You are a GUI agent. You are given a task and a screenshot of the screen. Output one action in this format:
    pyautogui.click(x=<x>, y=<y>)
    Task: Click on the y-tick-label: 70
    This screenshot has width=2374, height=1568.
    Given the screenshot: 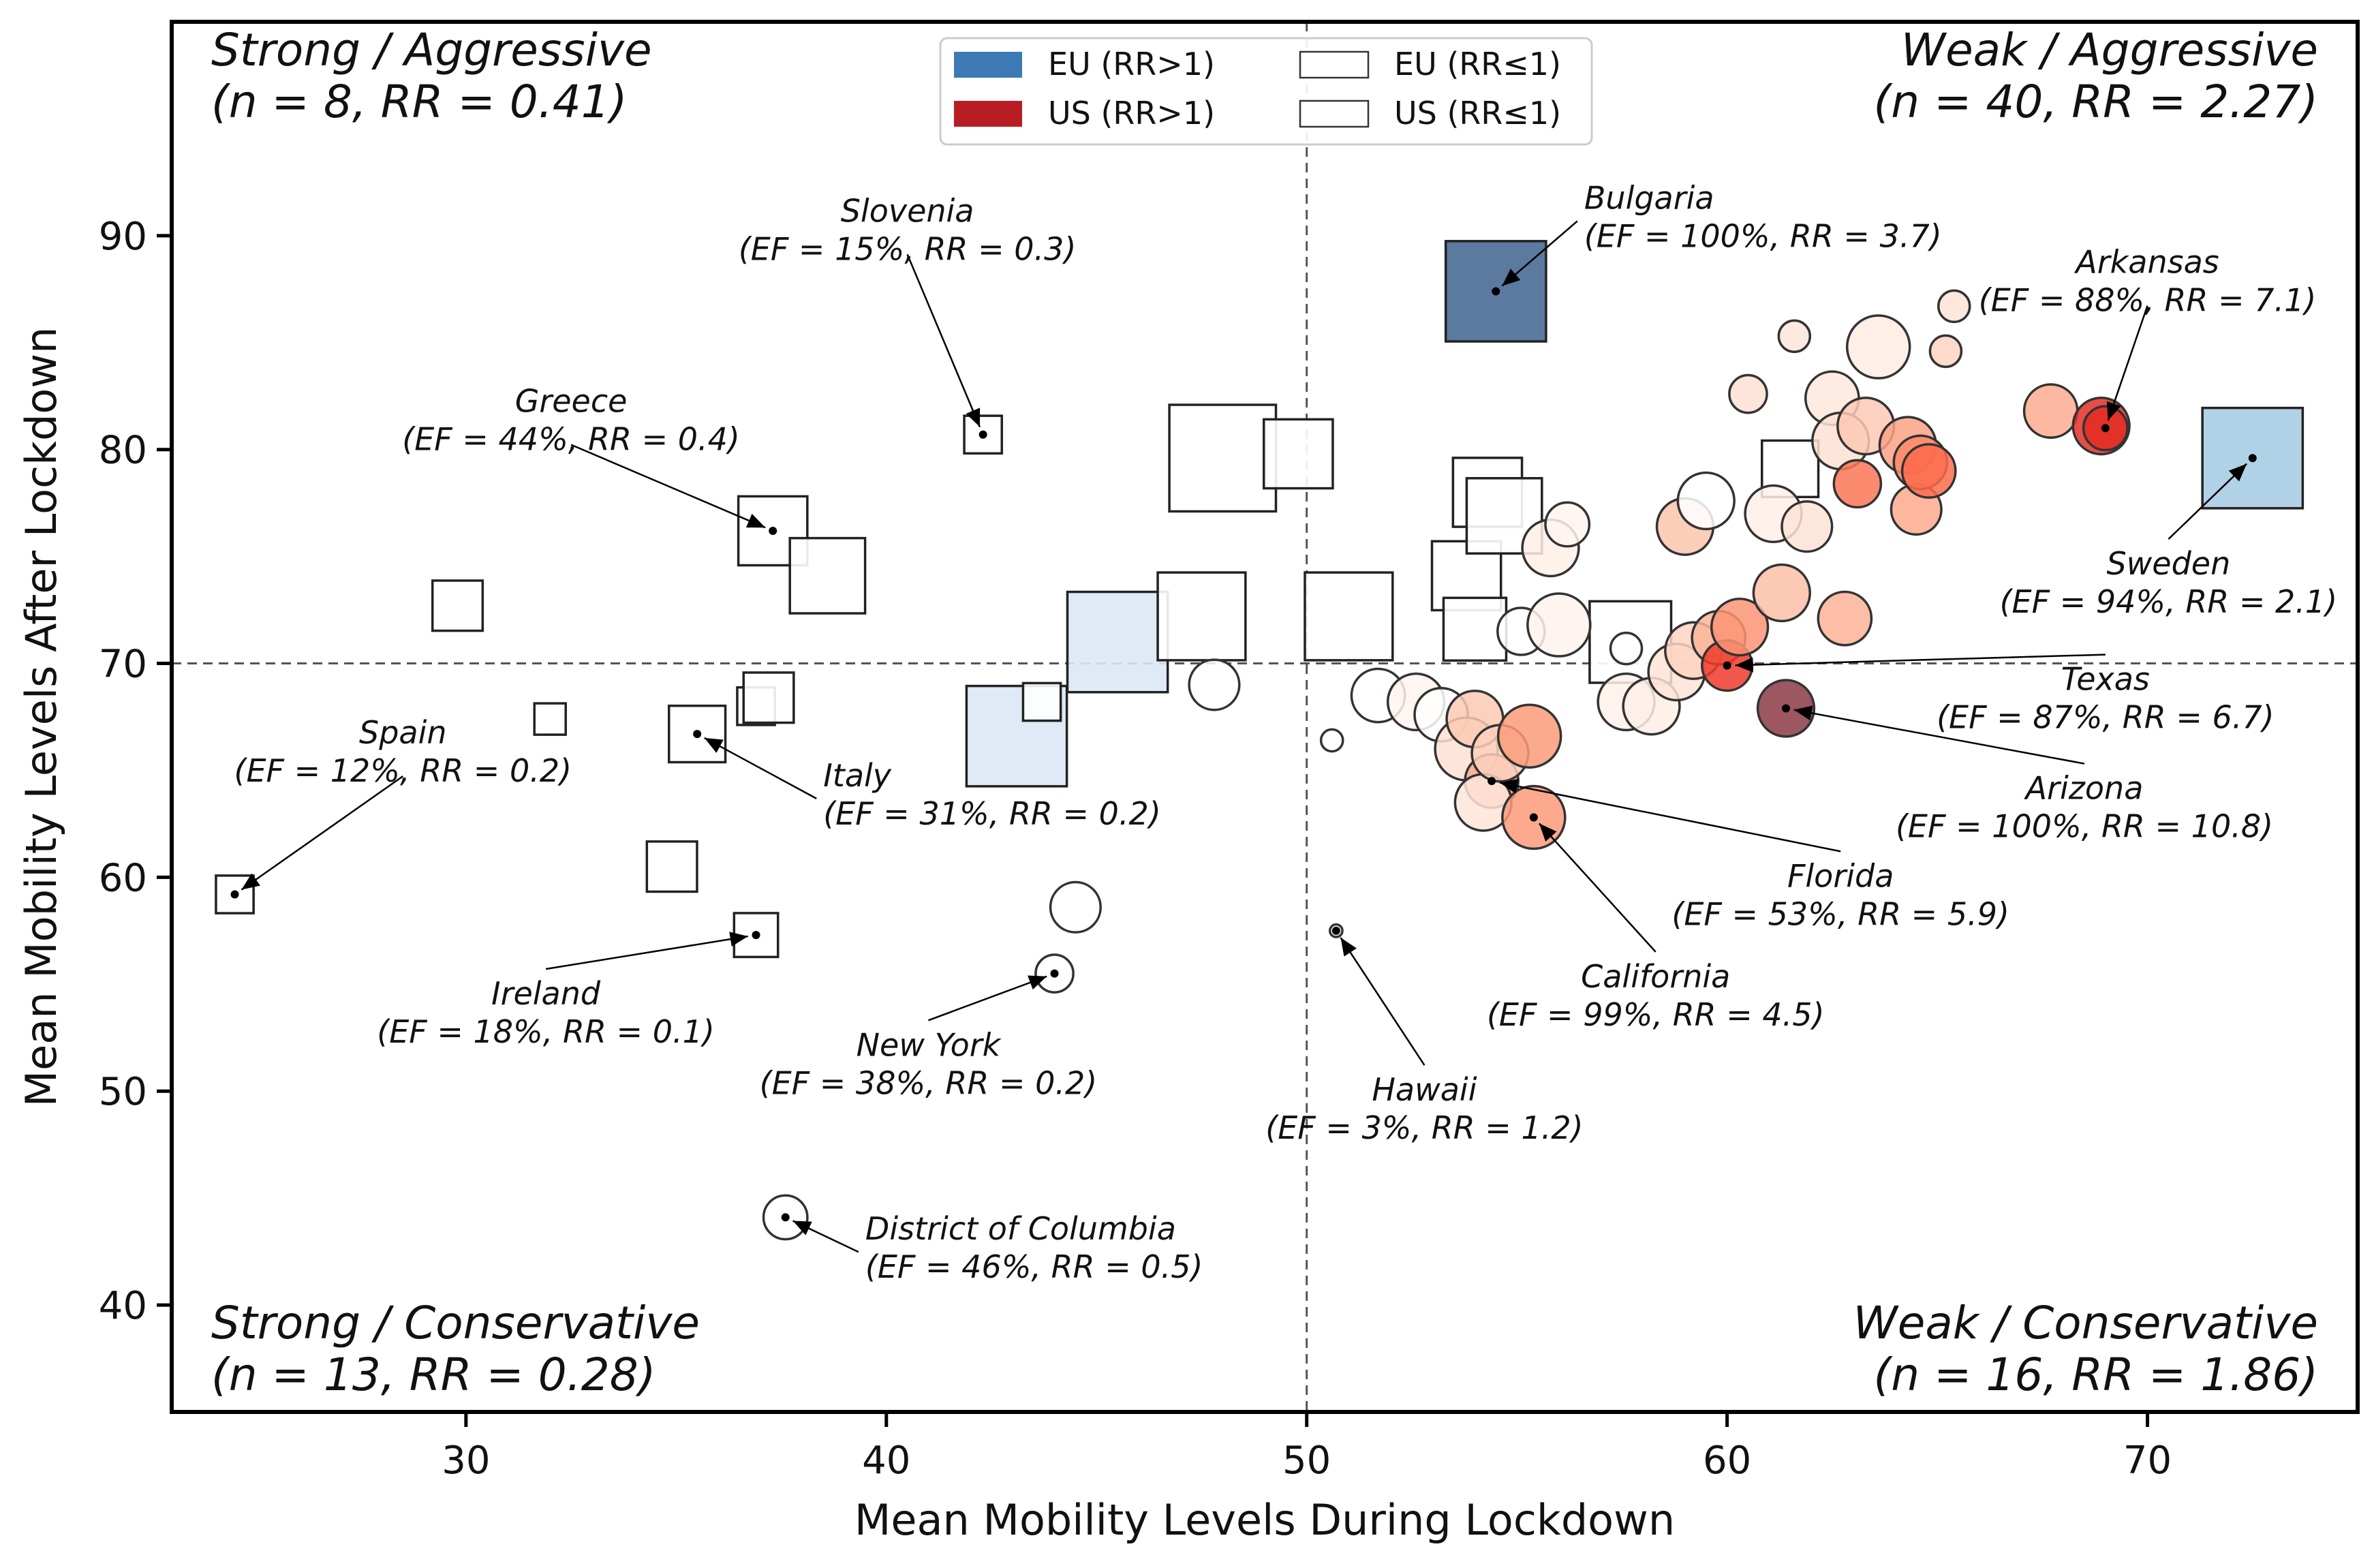 What is the action you would take?
    pyautogui.click(x=123, y=665)
    